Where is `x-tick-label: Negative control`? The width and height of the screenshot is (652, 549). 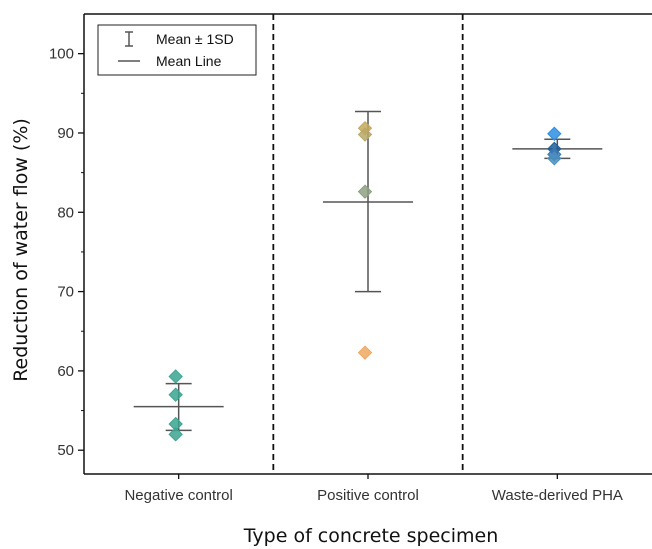
x-tick-label: Negative control is located at coordinates (178, 495).